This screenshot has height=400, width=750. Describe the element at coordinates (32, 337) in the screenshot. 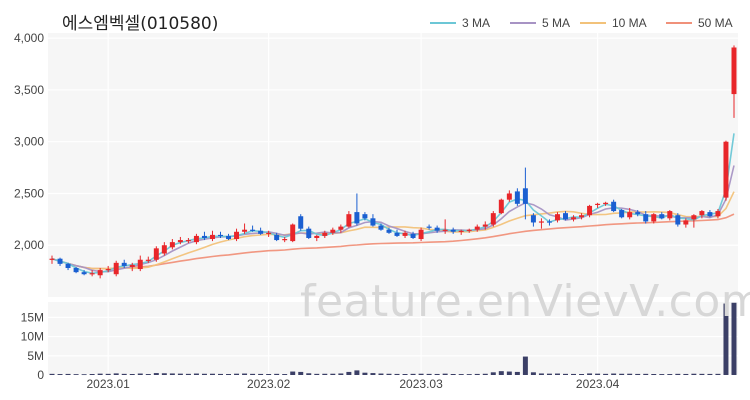

I see `volume-tick-label: 10M` at that location.